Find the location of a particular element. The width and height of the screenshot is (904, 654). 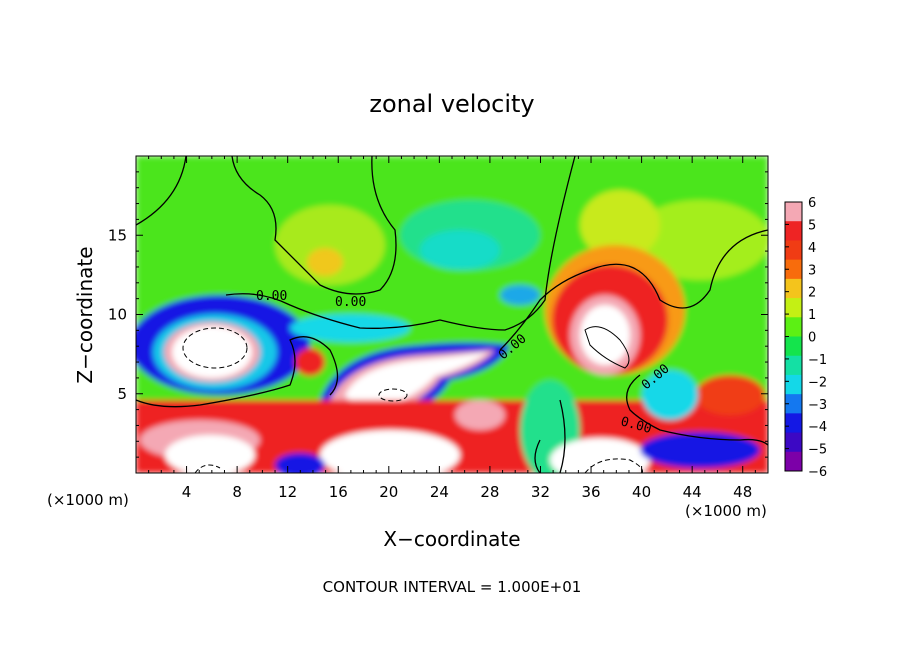

x-tick-label: 4 is located at coordinates (187, 492).